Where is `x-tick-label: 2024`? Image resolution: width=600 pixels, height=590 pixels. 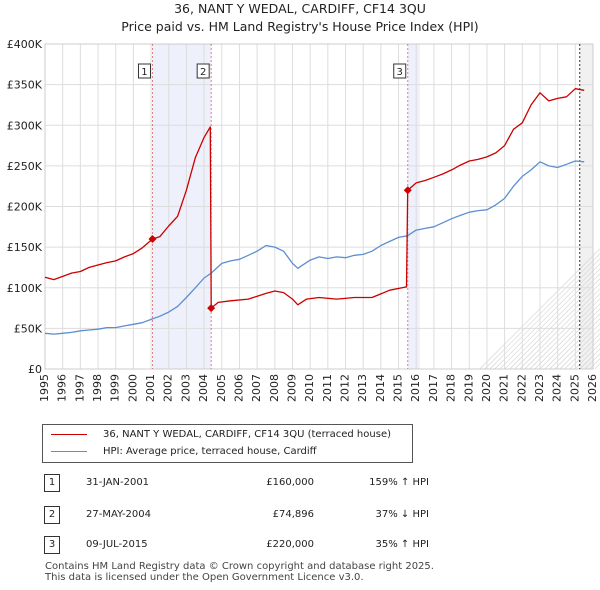
x-tick-label: 2024 is located at coordinates (557, 388).